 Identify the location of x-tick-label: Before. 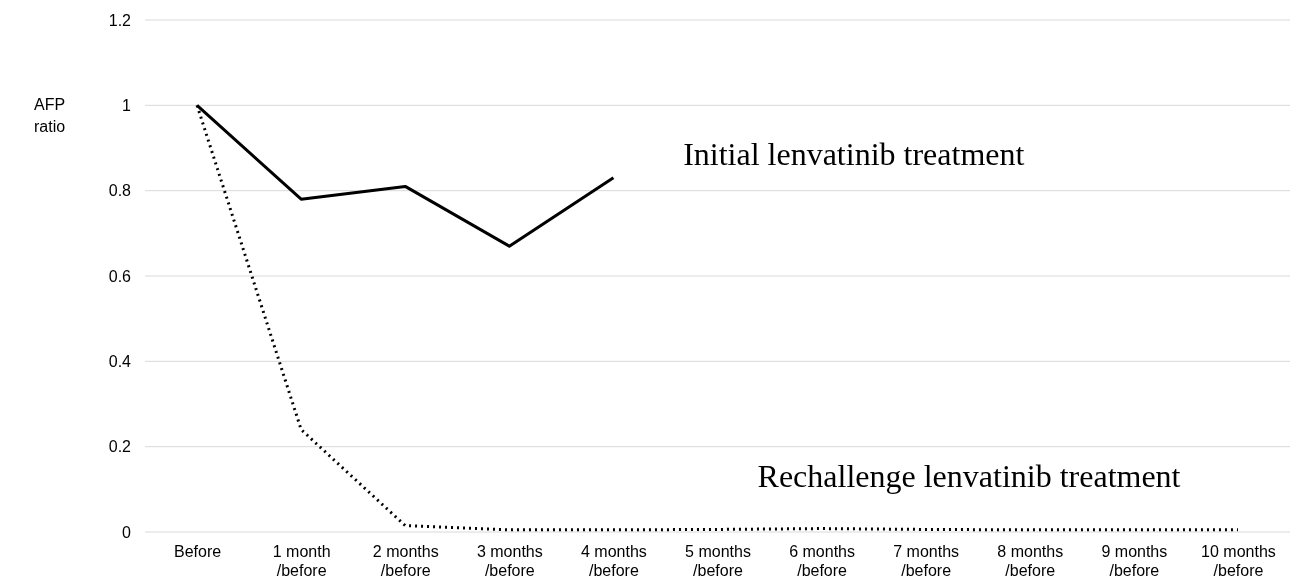
(197, 552).